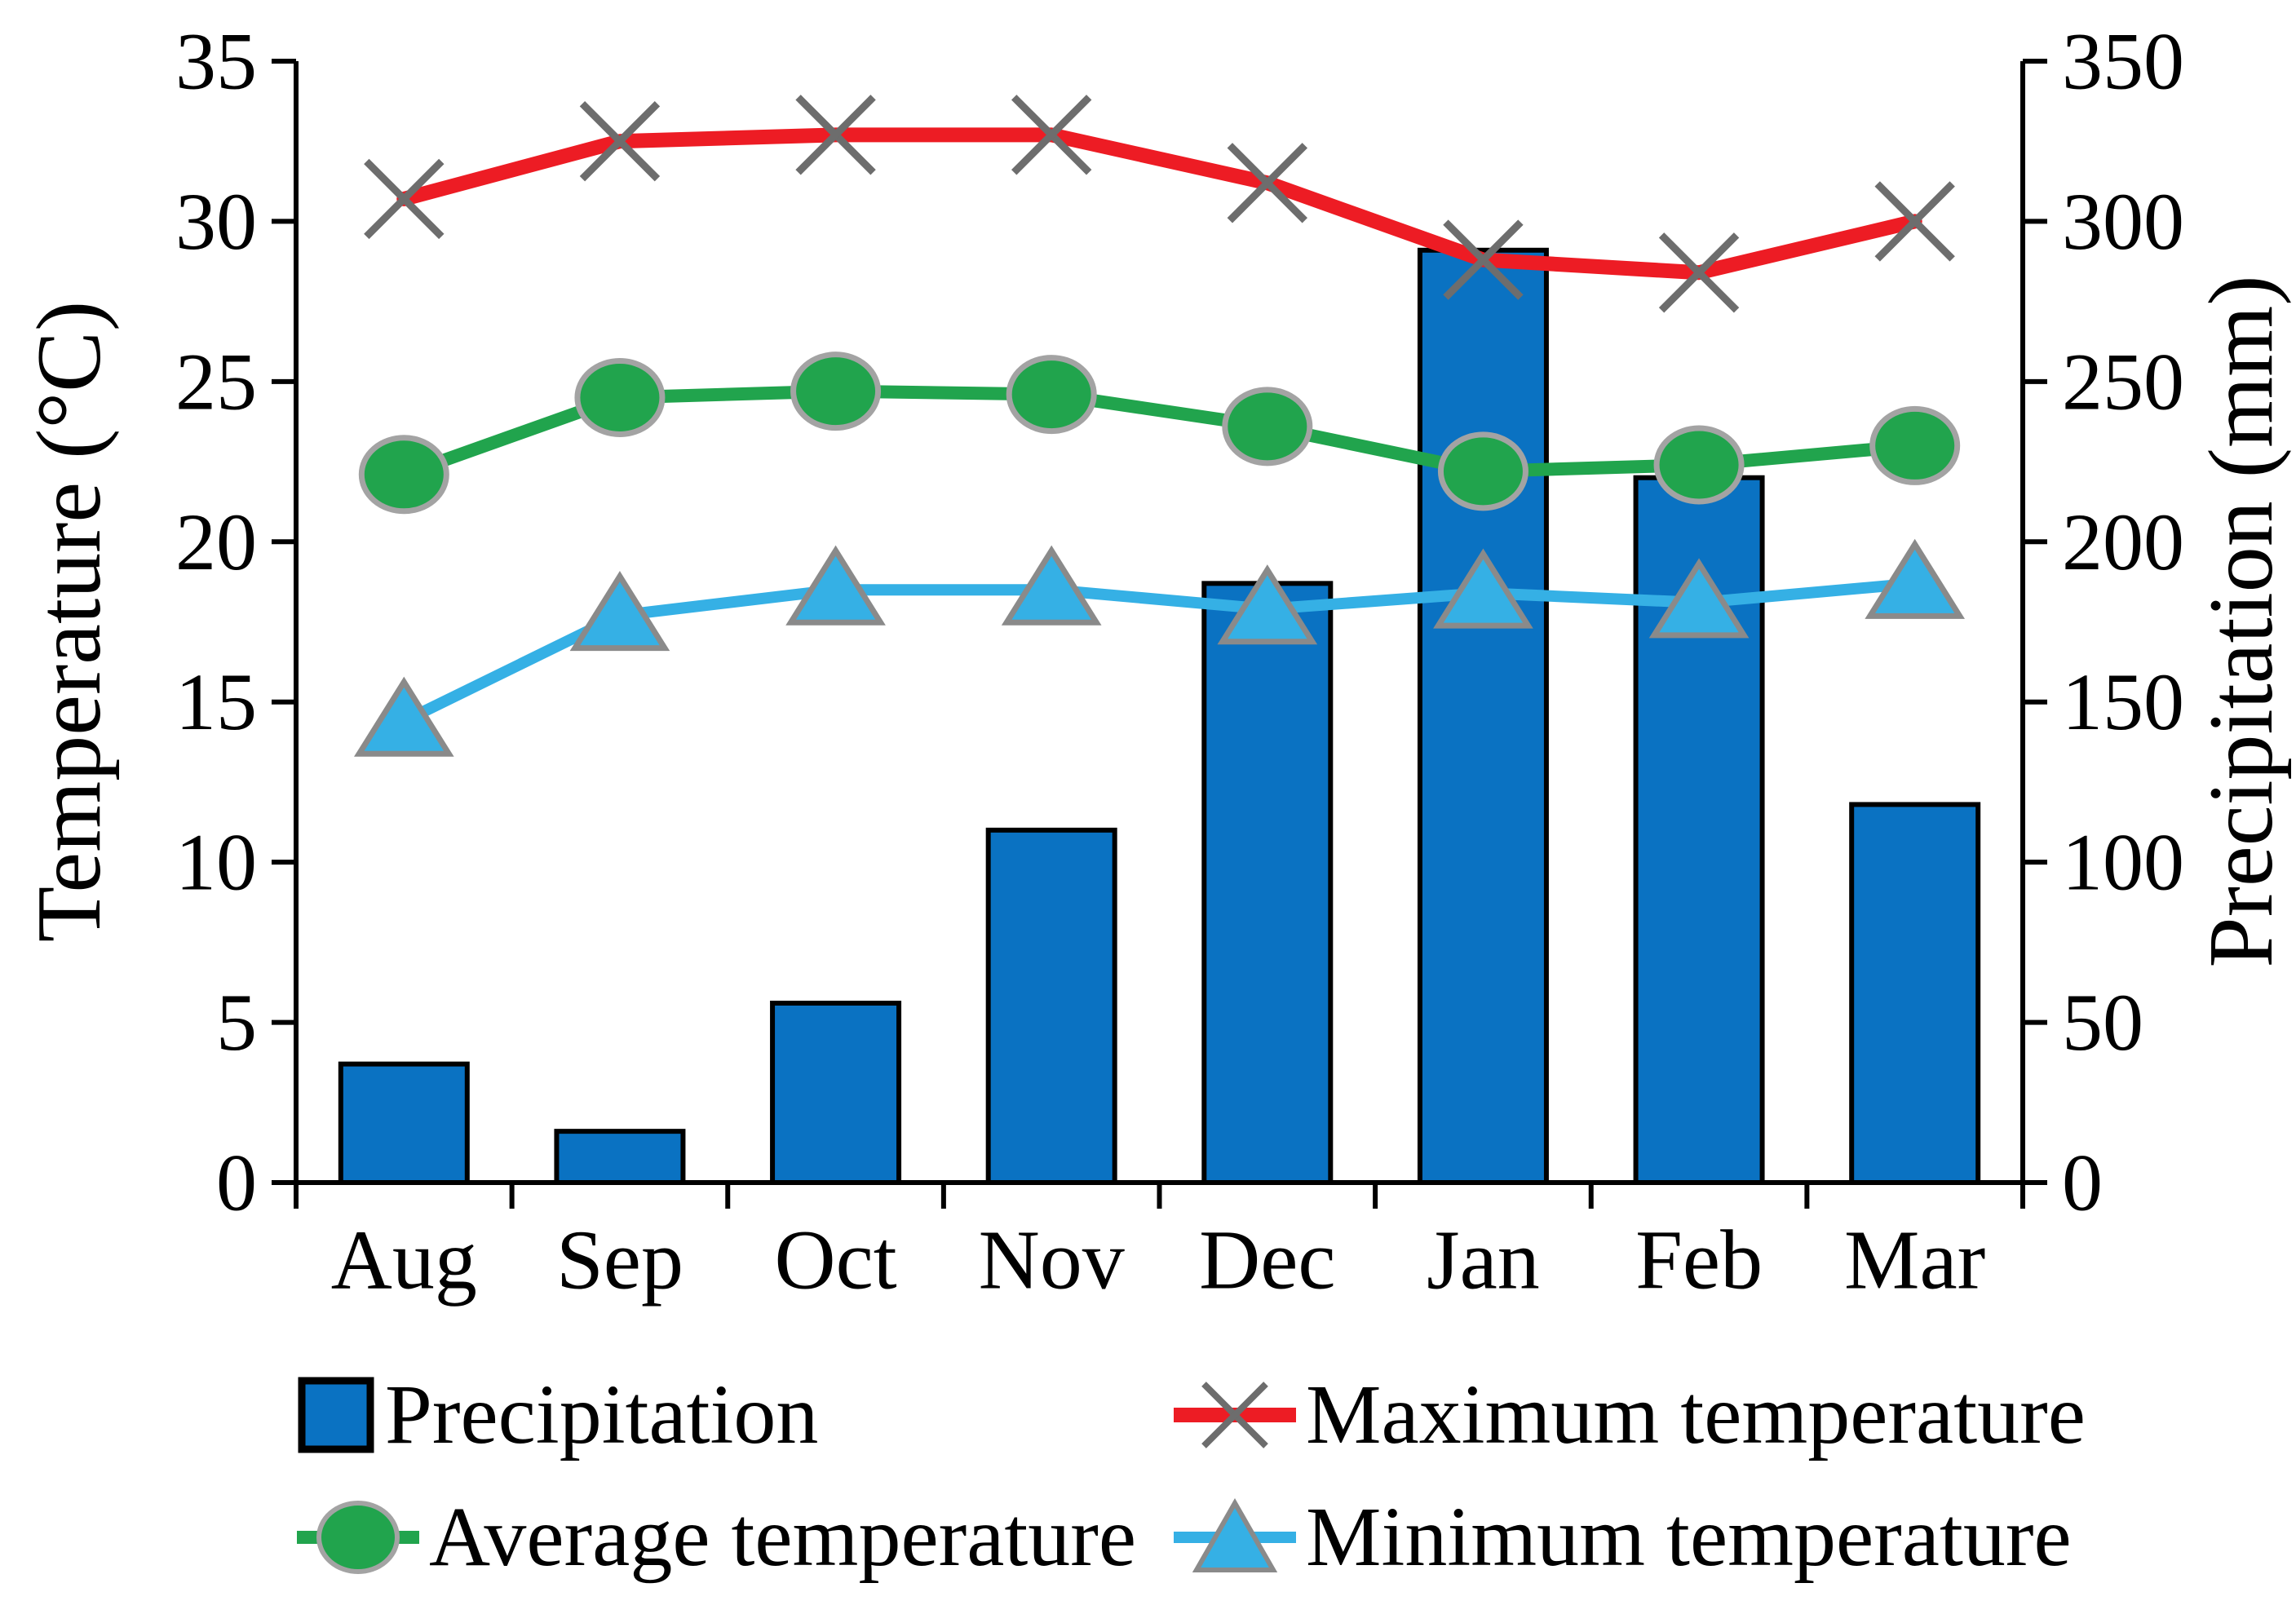 This screenshot has height=1614, width=2296. What do you see at coordinates (1267, 883) in the screenshot?
I see `bar-dec` at bounding box center [1267, 883].